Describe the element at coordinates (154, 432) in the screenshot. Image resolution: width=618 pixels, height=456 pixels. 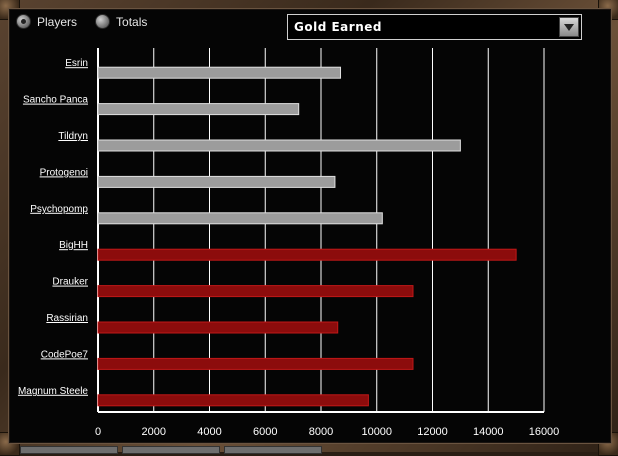
I see `x-tick-label: 2000` at that location.